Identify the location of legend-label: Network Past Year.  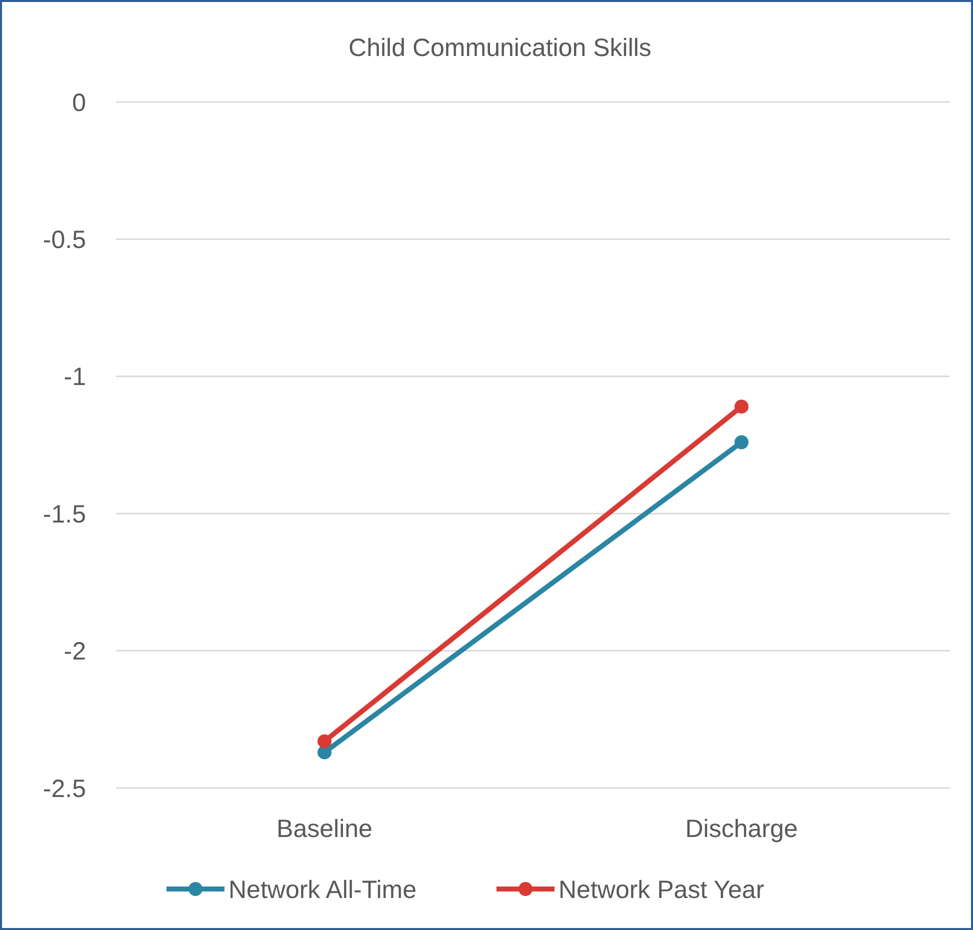
(661, 890).